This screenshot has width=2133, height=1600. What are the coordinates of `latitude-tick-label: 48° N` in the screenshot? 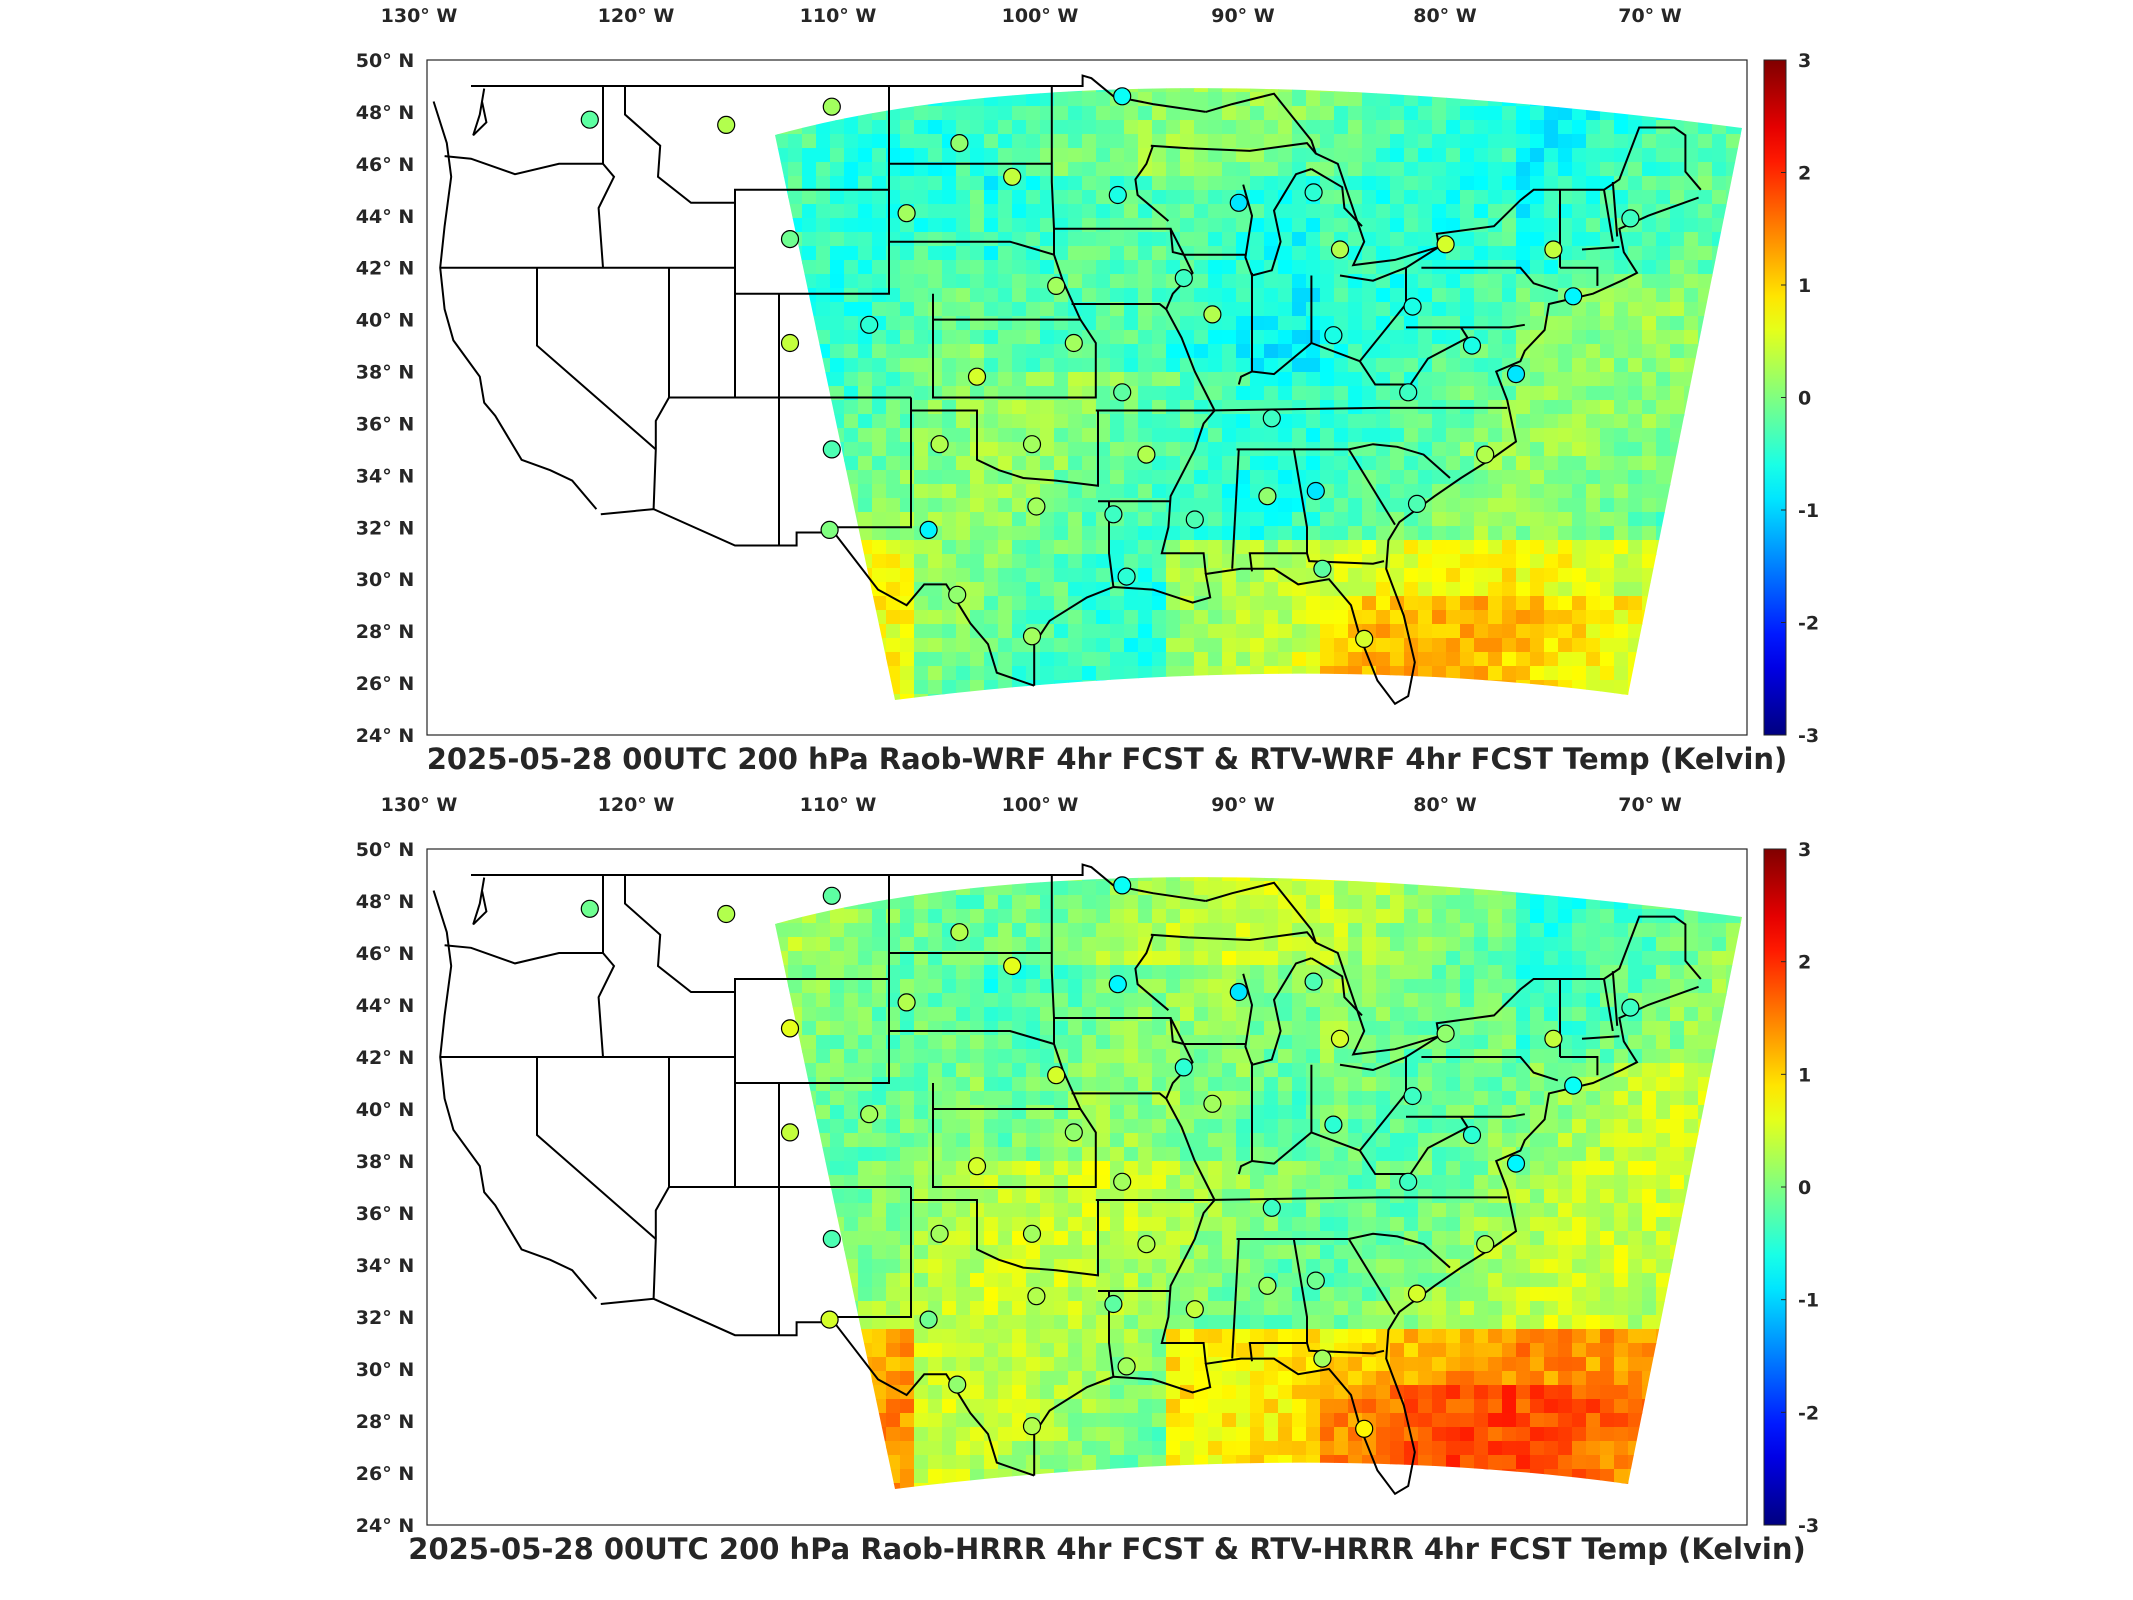 It's located at (385, 902).